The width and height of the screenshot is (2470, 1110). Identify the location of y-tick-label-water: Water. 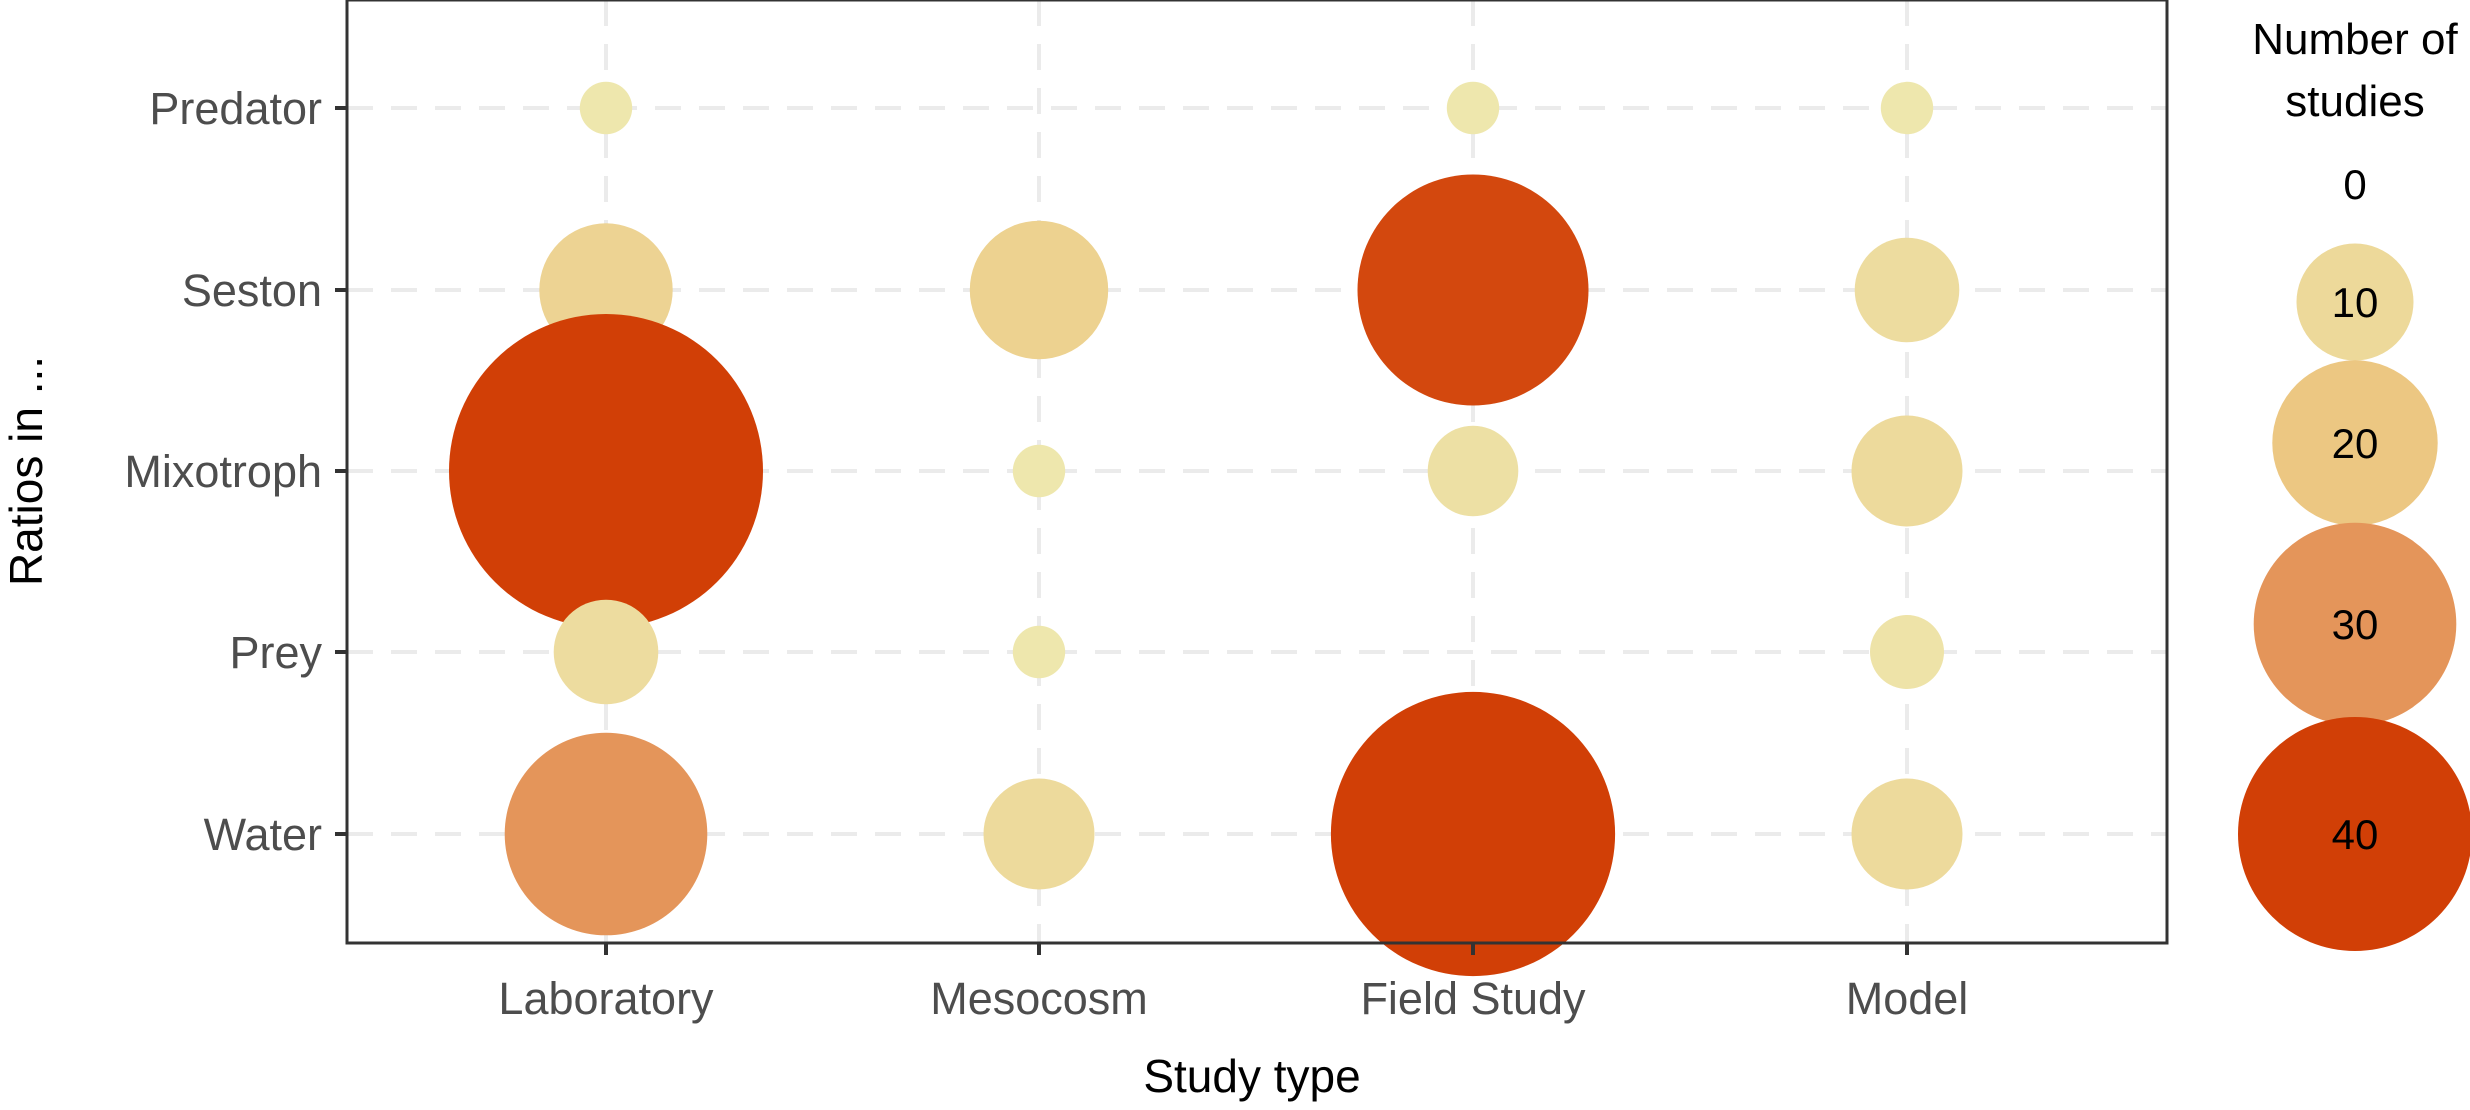
(263, 834).